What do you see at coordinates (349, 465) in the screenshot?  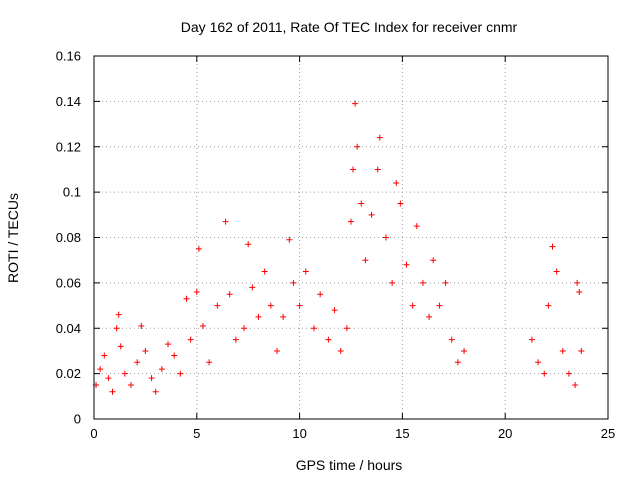 I see `x-axis-label: GPS time / hours` at bounding box center [349, 465].